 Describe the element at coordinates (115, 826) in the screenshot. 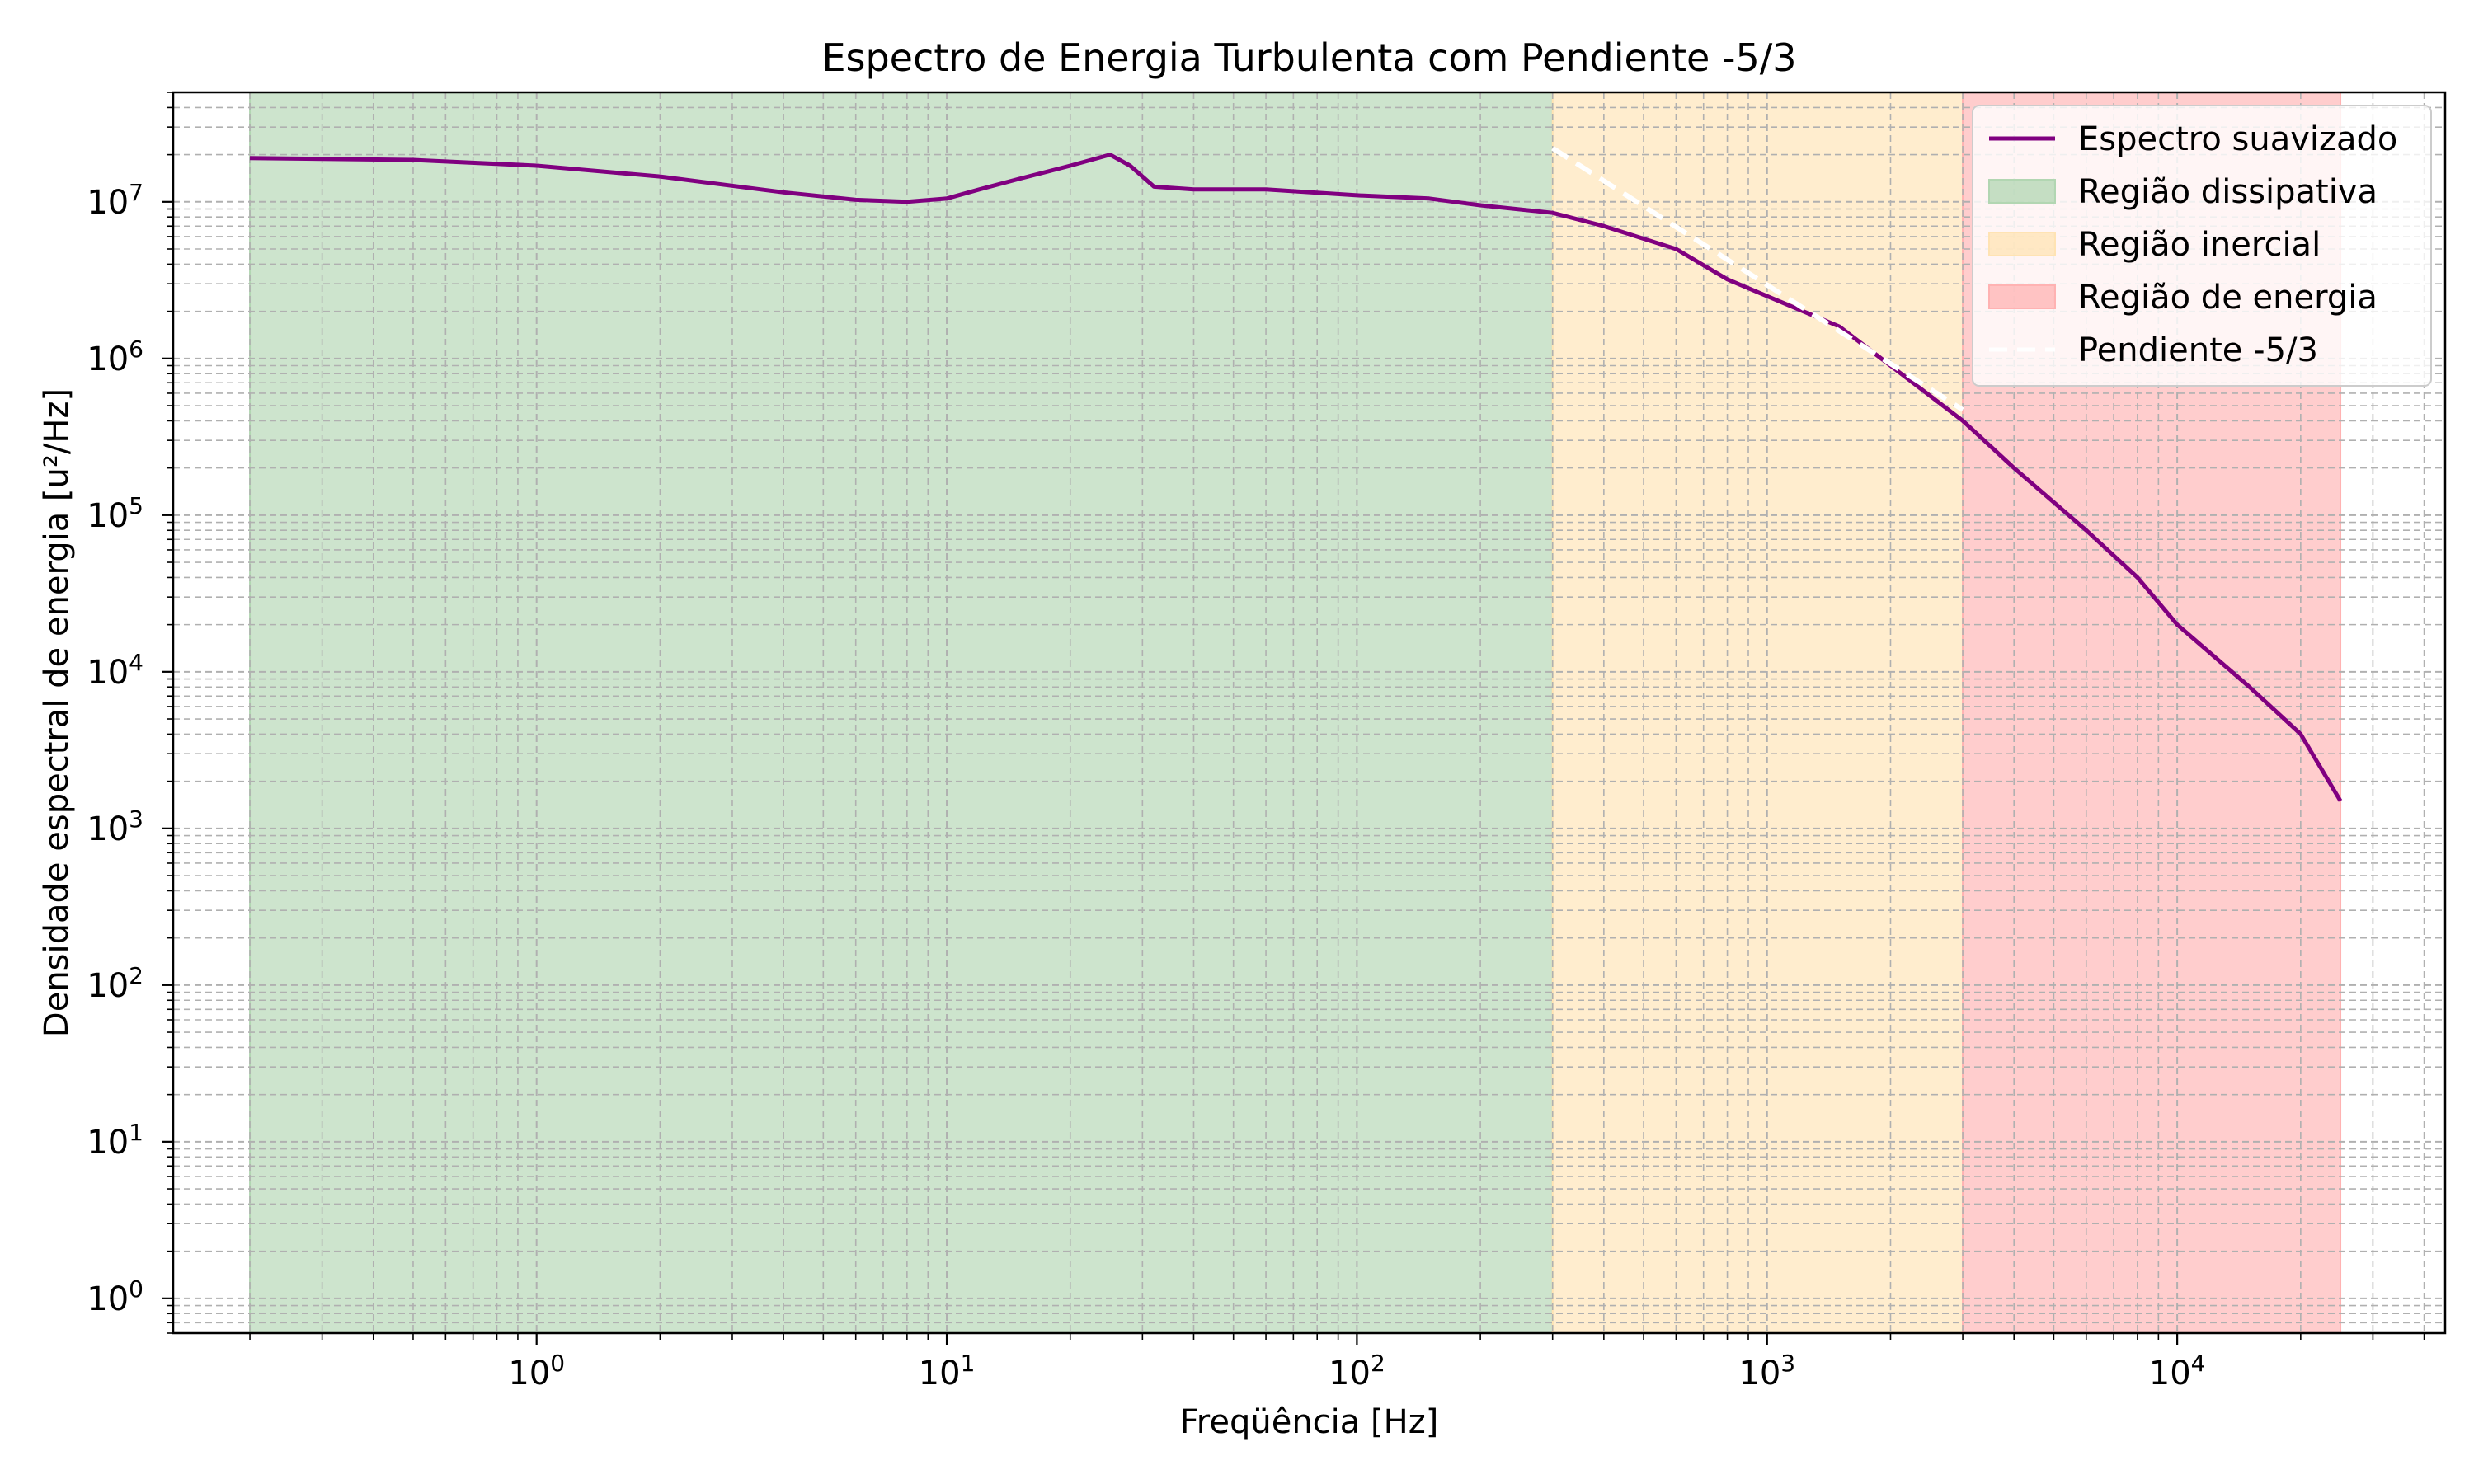

I see `y-tick-label: 10³` at that location.